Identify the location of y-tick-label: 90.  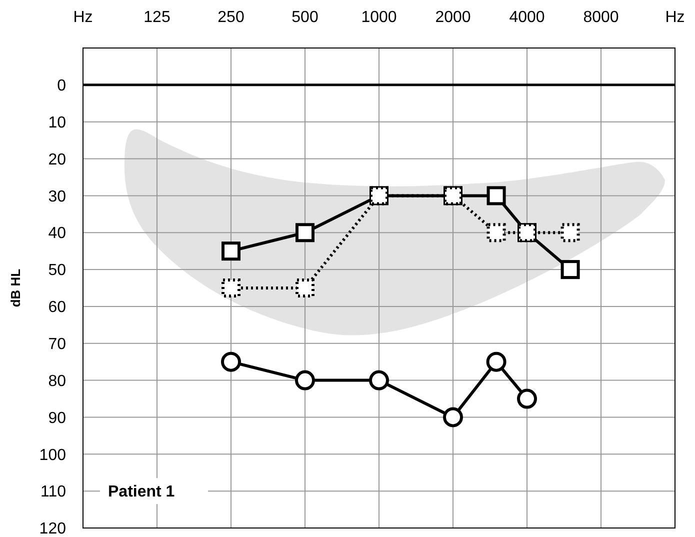
(57, 418).